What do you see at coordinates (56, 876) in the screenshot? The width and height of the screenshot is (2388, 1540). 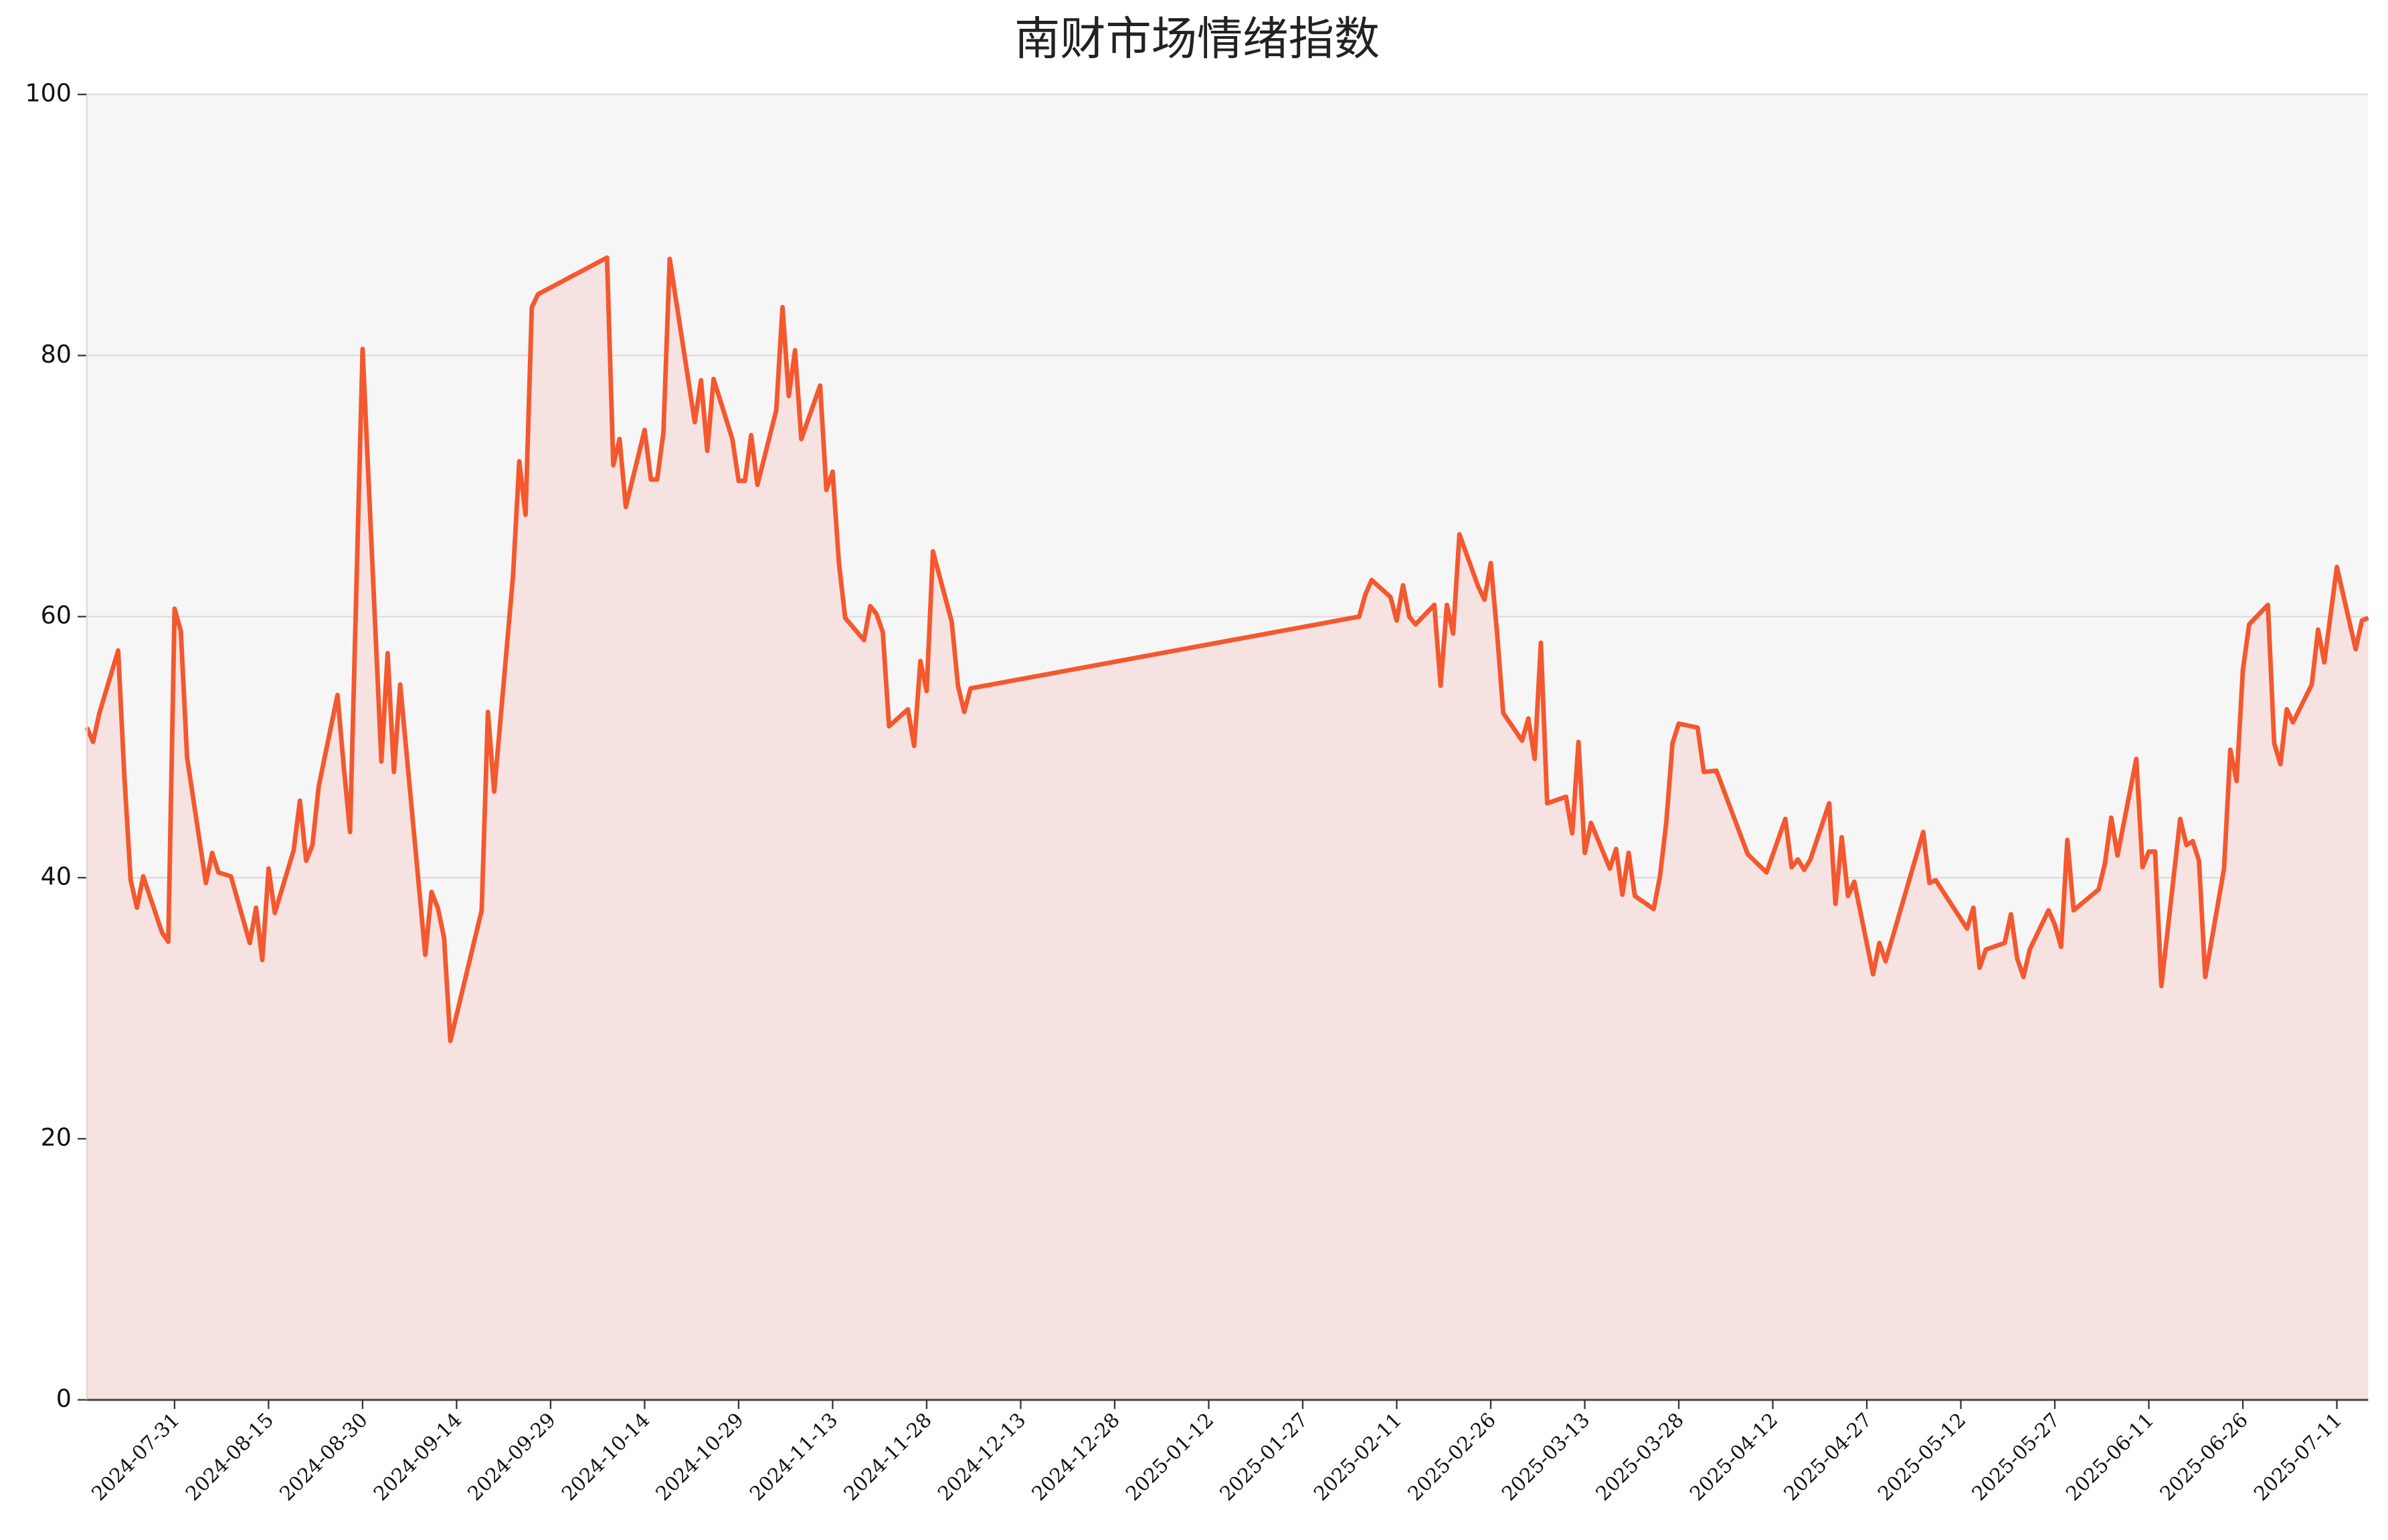 I see `y-tick-label: 40` at bounding box center [56, 876].